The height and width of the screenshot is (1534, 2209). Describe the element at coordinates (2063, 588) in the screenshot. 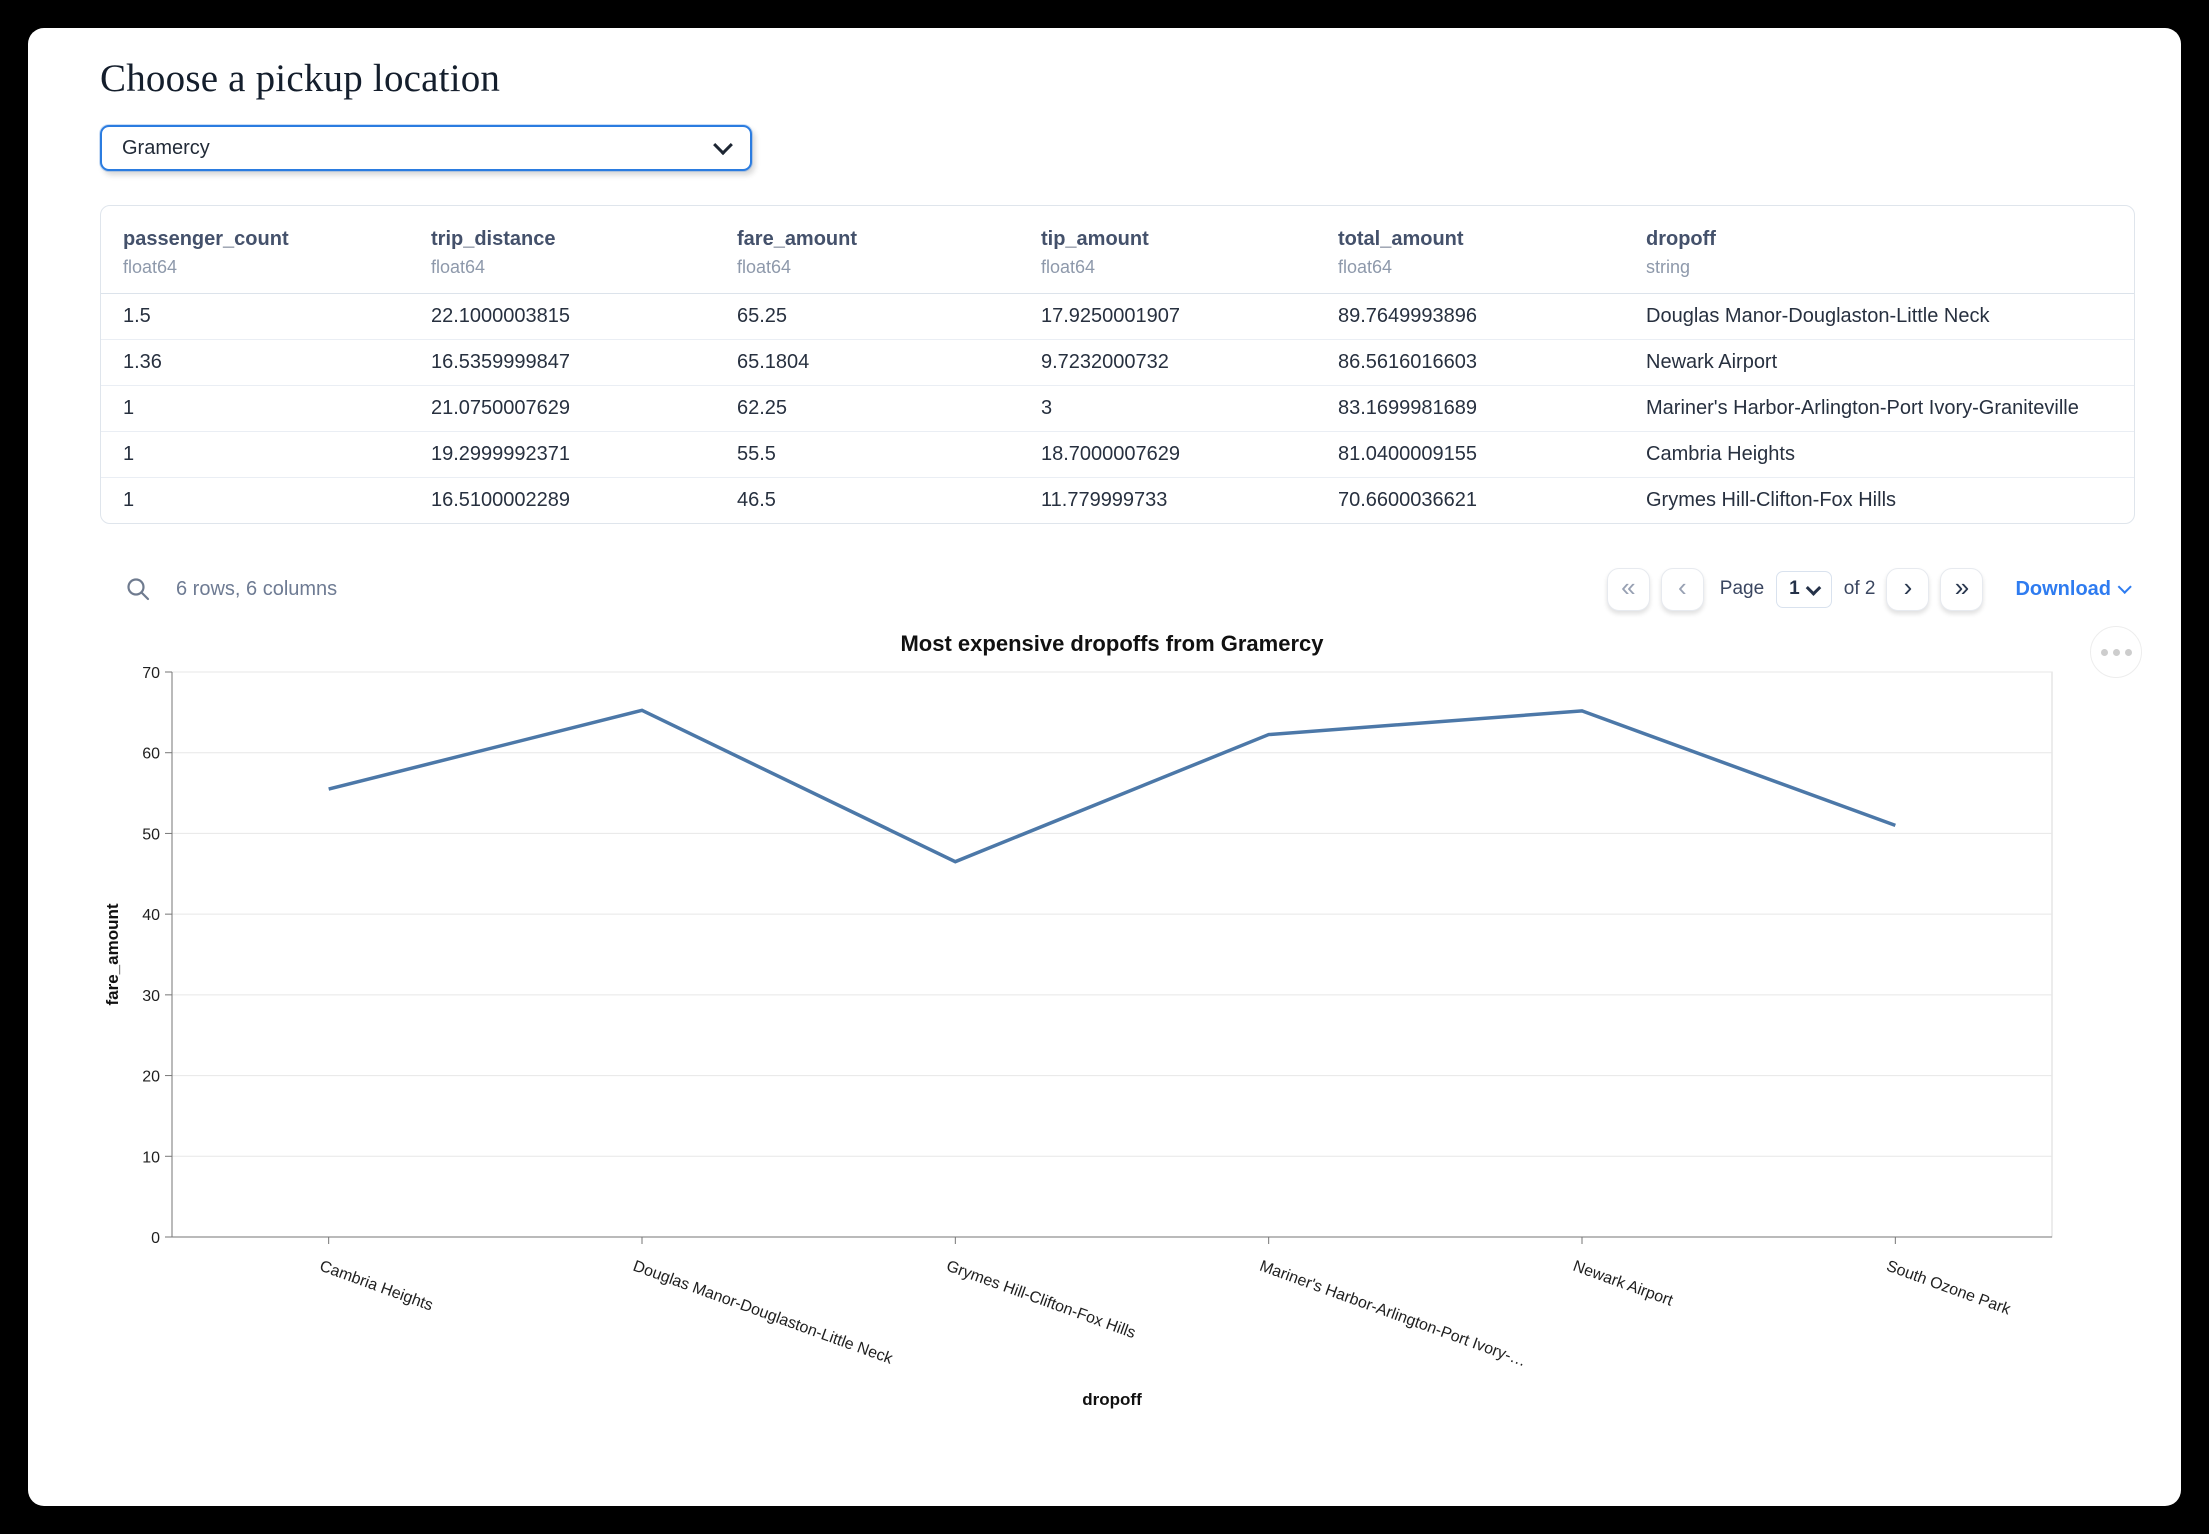

I see `download-label: Download` at that location.